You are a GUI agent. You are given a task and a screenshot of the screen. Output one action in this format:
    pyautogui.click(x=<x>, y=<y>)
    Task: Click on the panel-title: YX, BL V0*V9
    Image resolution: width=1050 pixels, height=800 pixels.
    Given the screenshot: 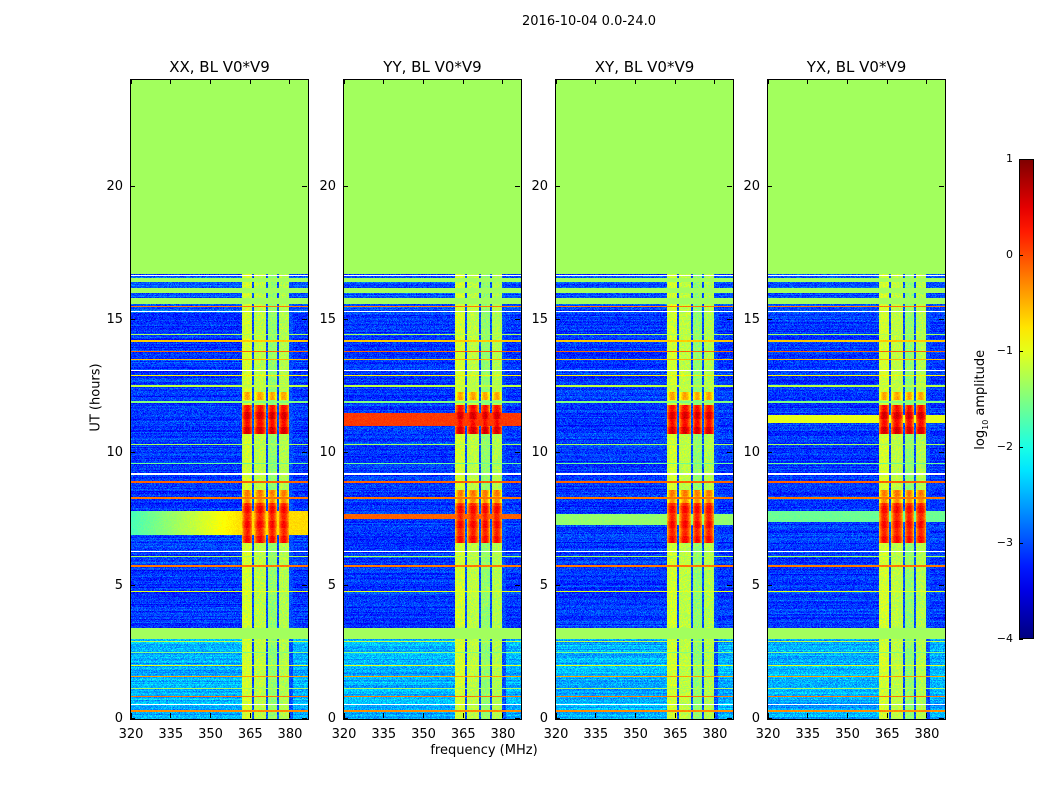 What is the action you would take?
    pyautogui.click(x=856, y=67)
    